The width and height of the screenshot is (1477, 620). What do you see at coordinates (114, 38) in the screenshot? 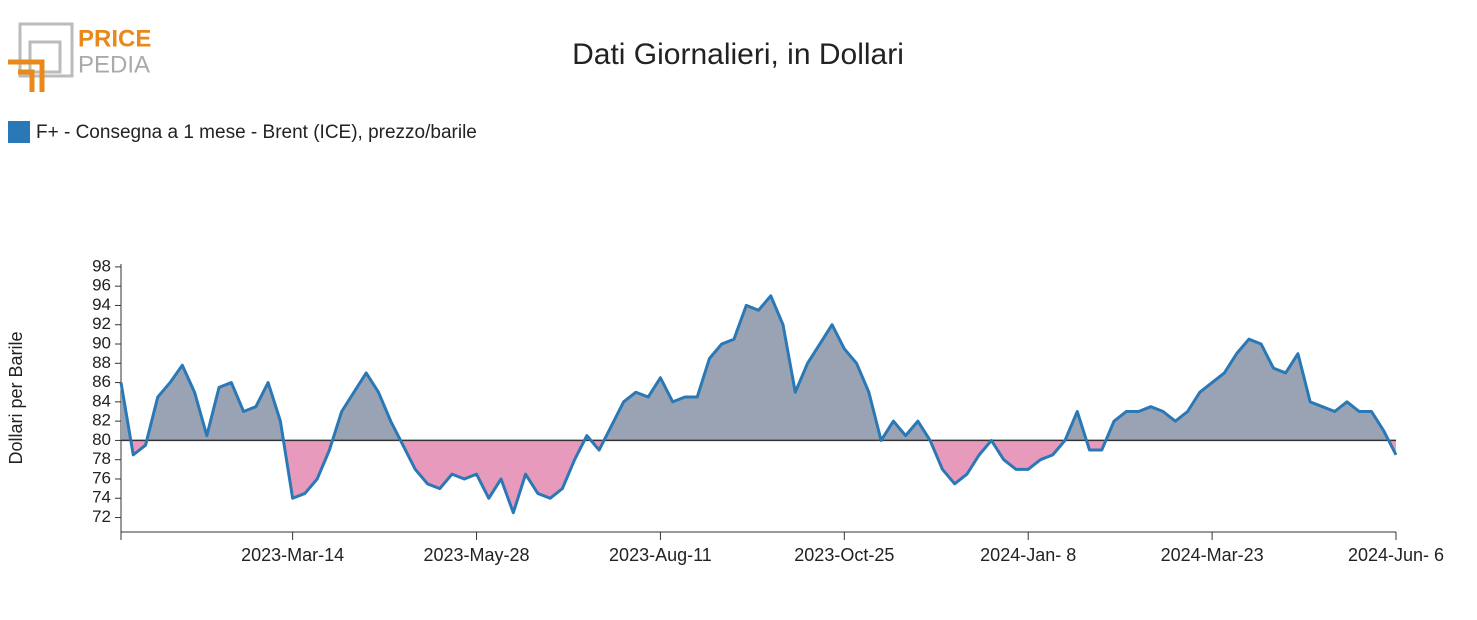
I see `logo-top: PRICE` at bounding box center [114, 38].